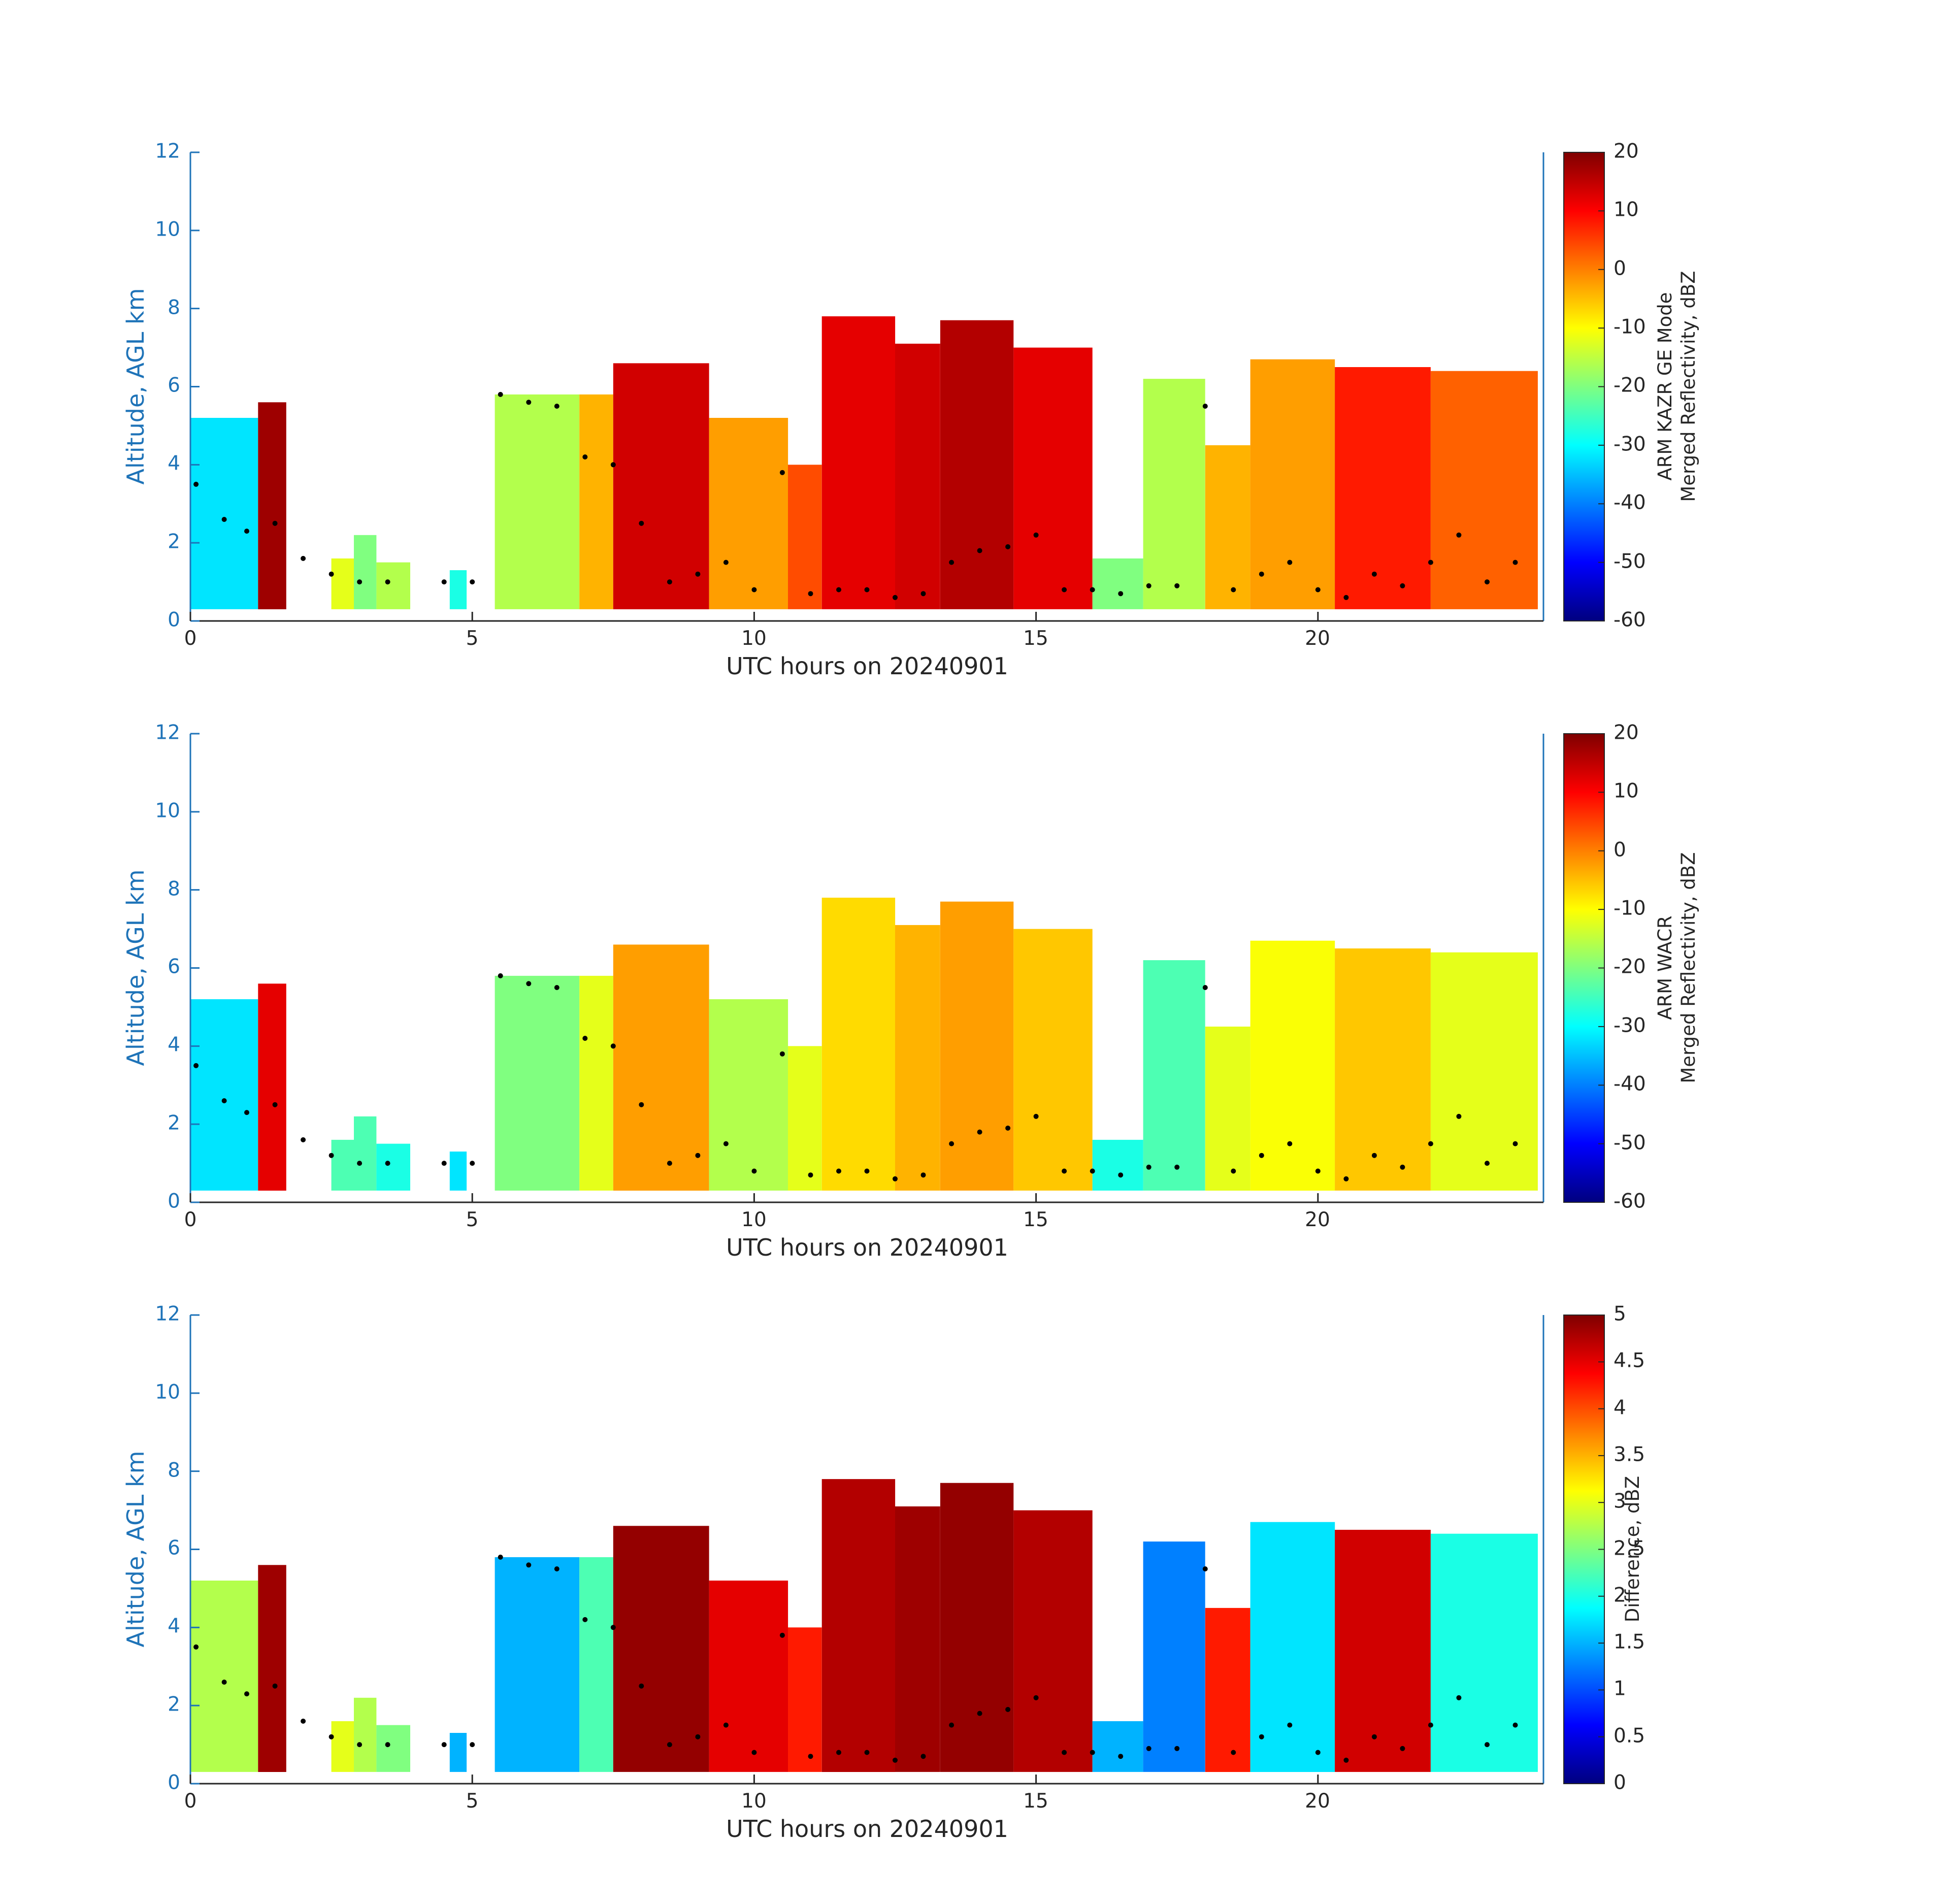 This screenshot has width=1942, height=1904. I want to click on colorbar-label-line-1: ARM WACR, so click(1665, 968).